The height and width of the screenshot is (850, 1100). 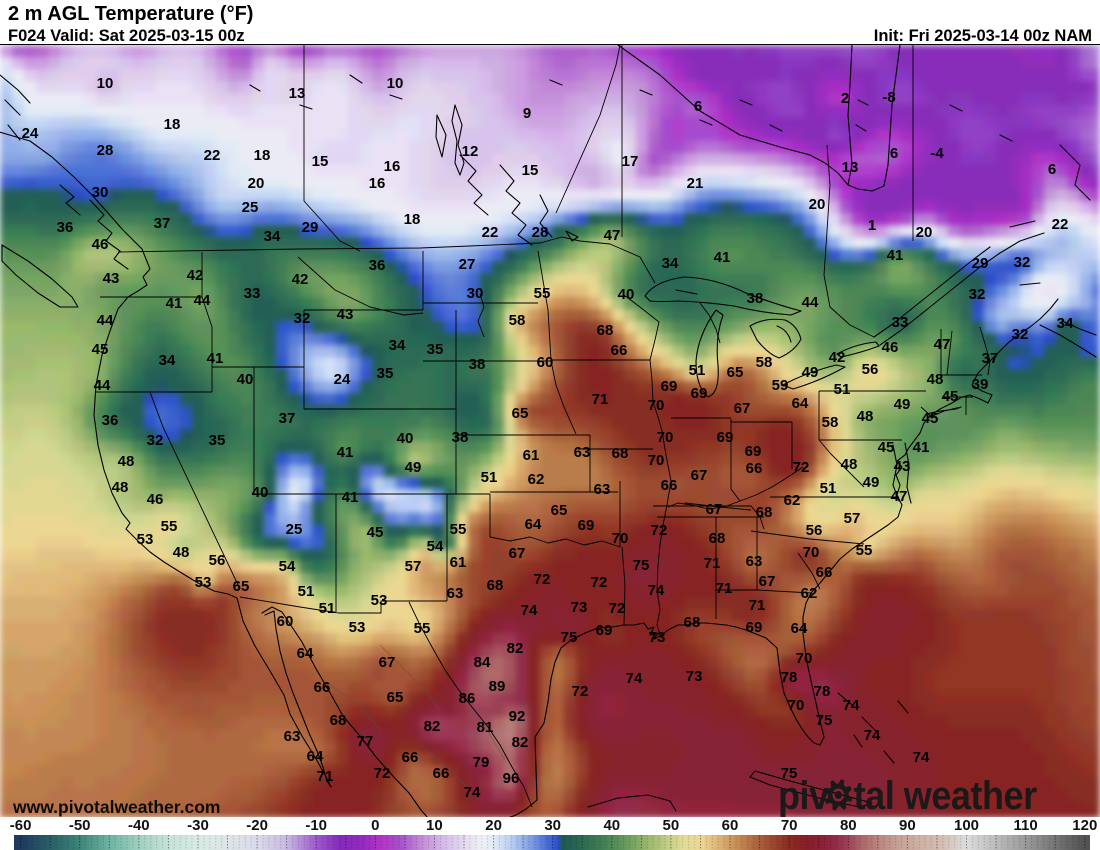 I want to click on svg-text: 21, so click(x=695, y=183).